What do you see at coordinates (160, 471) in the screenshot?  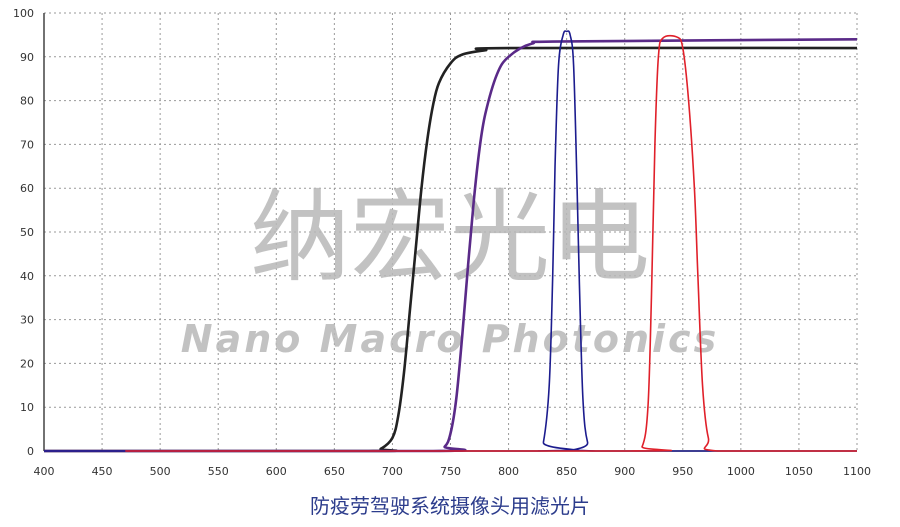 I see `x-tick-label: 500` at bounding box center [160, 471].